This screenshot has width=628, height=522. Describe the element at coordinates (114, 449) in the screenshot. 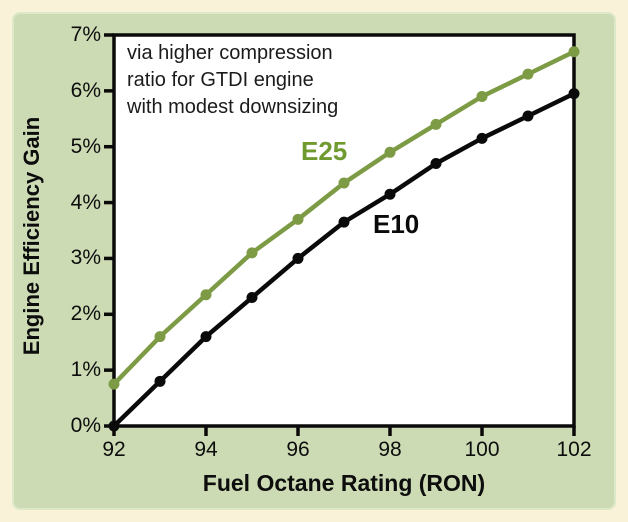

I see `x-tick-label: 92` at that location.